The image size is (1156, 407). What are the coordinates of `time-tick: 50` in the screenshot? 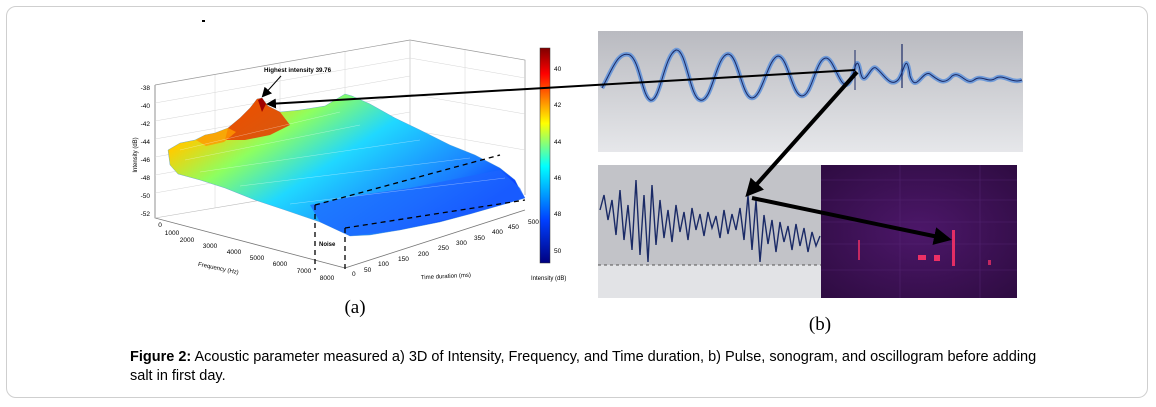 It's located at (368, 270).